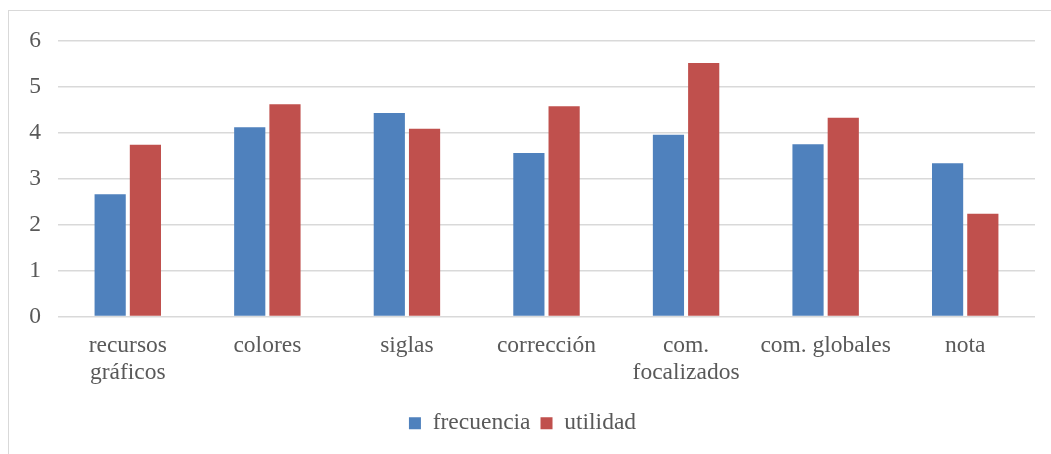 Image resolution: width=1051 pixels, height=454 pixels. What do you see at coordinates (35, 176) in the screenshot?
I see `y-tick-label: 3` at bounding box center [35, 176].